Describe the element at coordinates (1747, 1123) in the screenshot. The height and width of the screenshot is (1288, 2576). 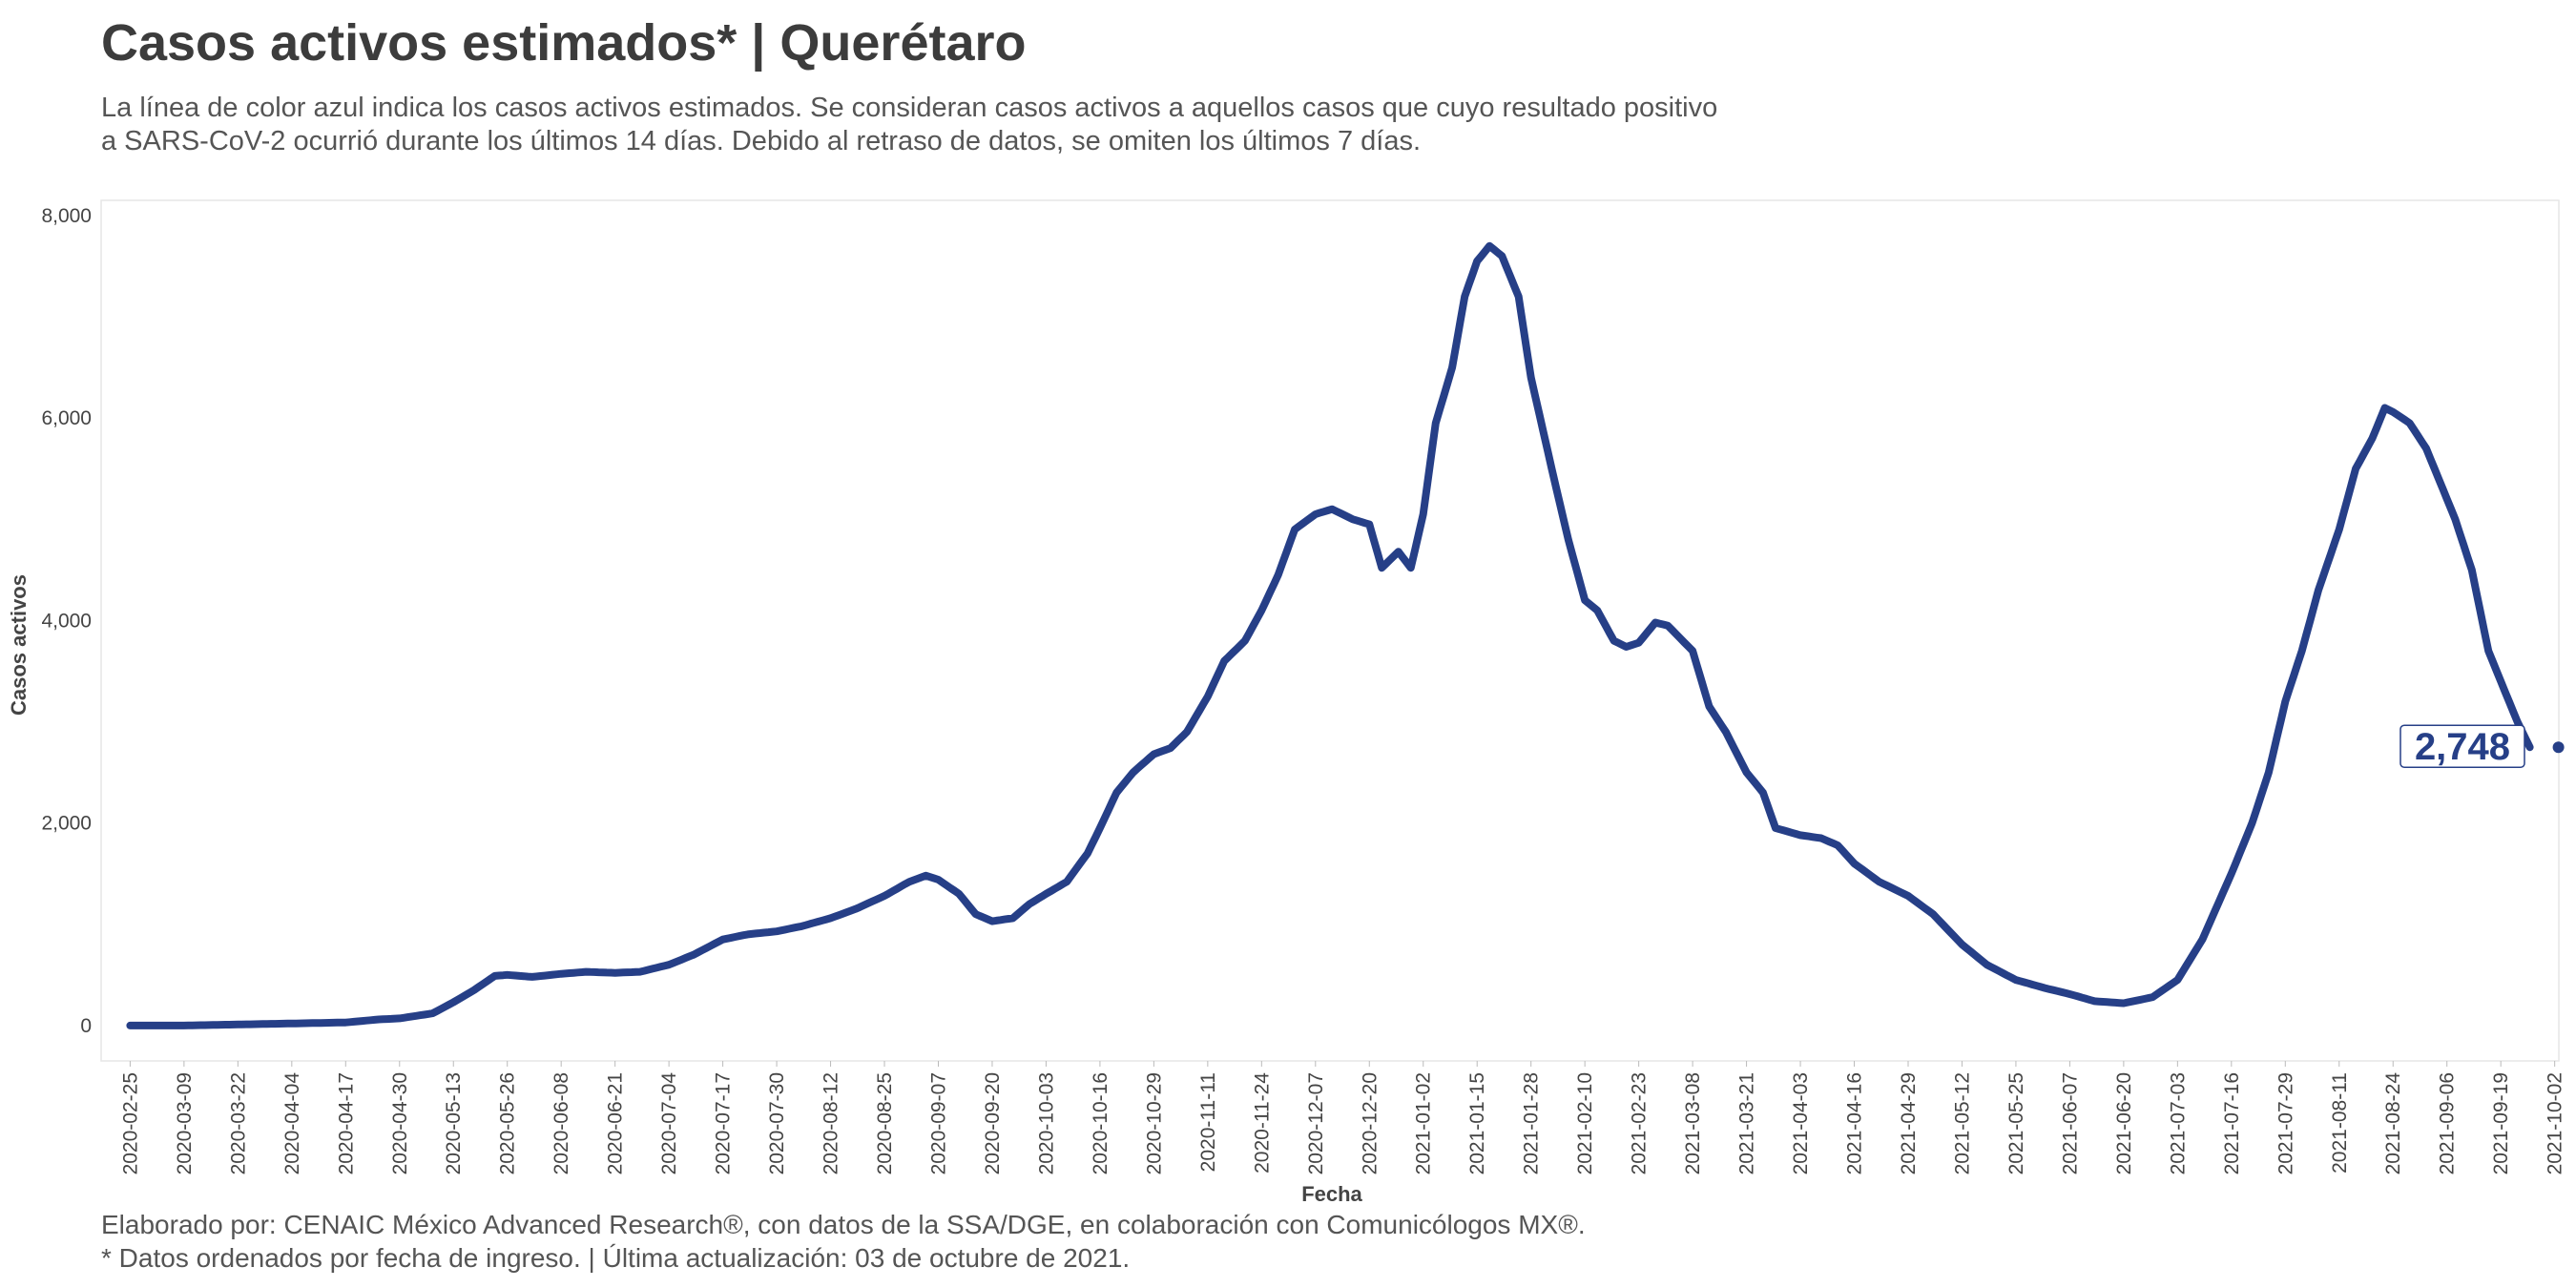
I see `x-tick-label: 2021-03-21` at that location.